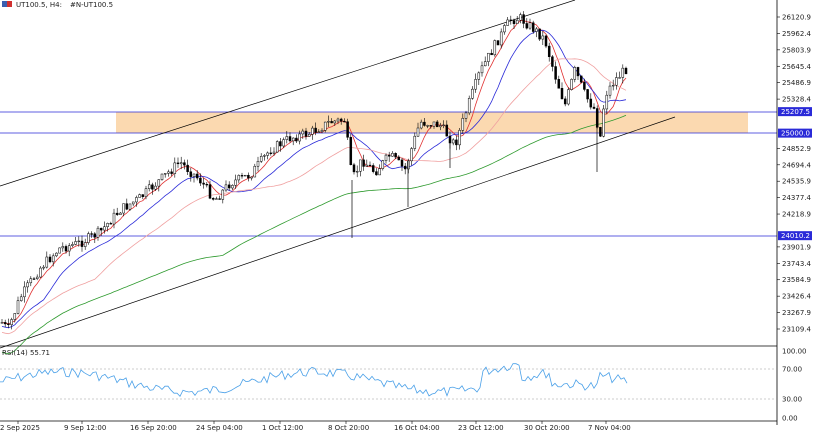 This screenshot has width=813, height=433. I want to click on chart-header: UT100.5, H4: #N-UT100.5, so click(57, 5).